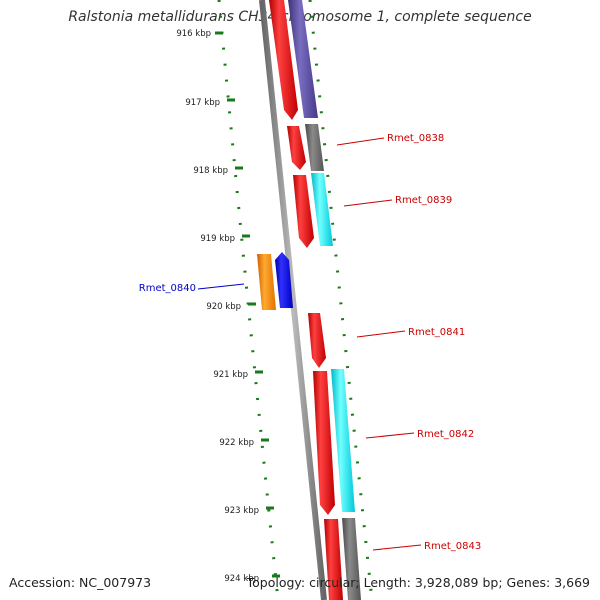 The height and width of the screenshot is (600, 600). What do you see at coordinates (241, 579) in the screenshot?
I see `ruler-label: 924 kbp` at bounding box center [241, 579].